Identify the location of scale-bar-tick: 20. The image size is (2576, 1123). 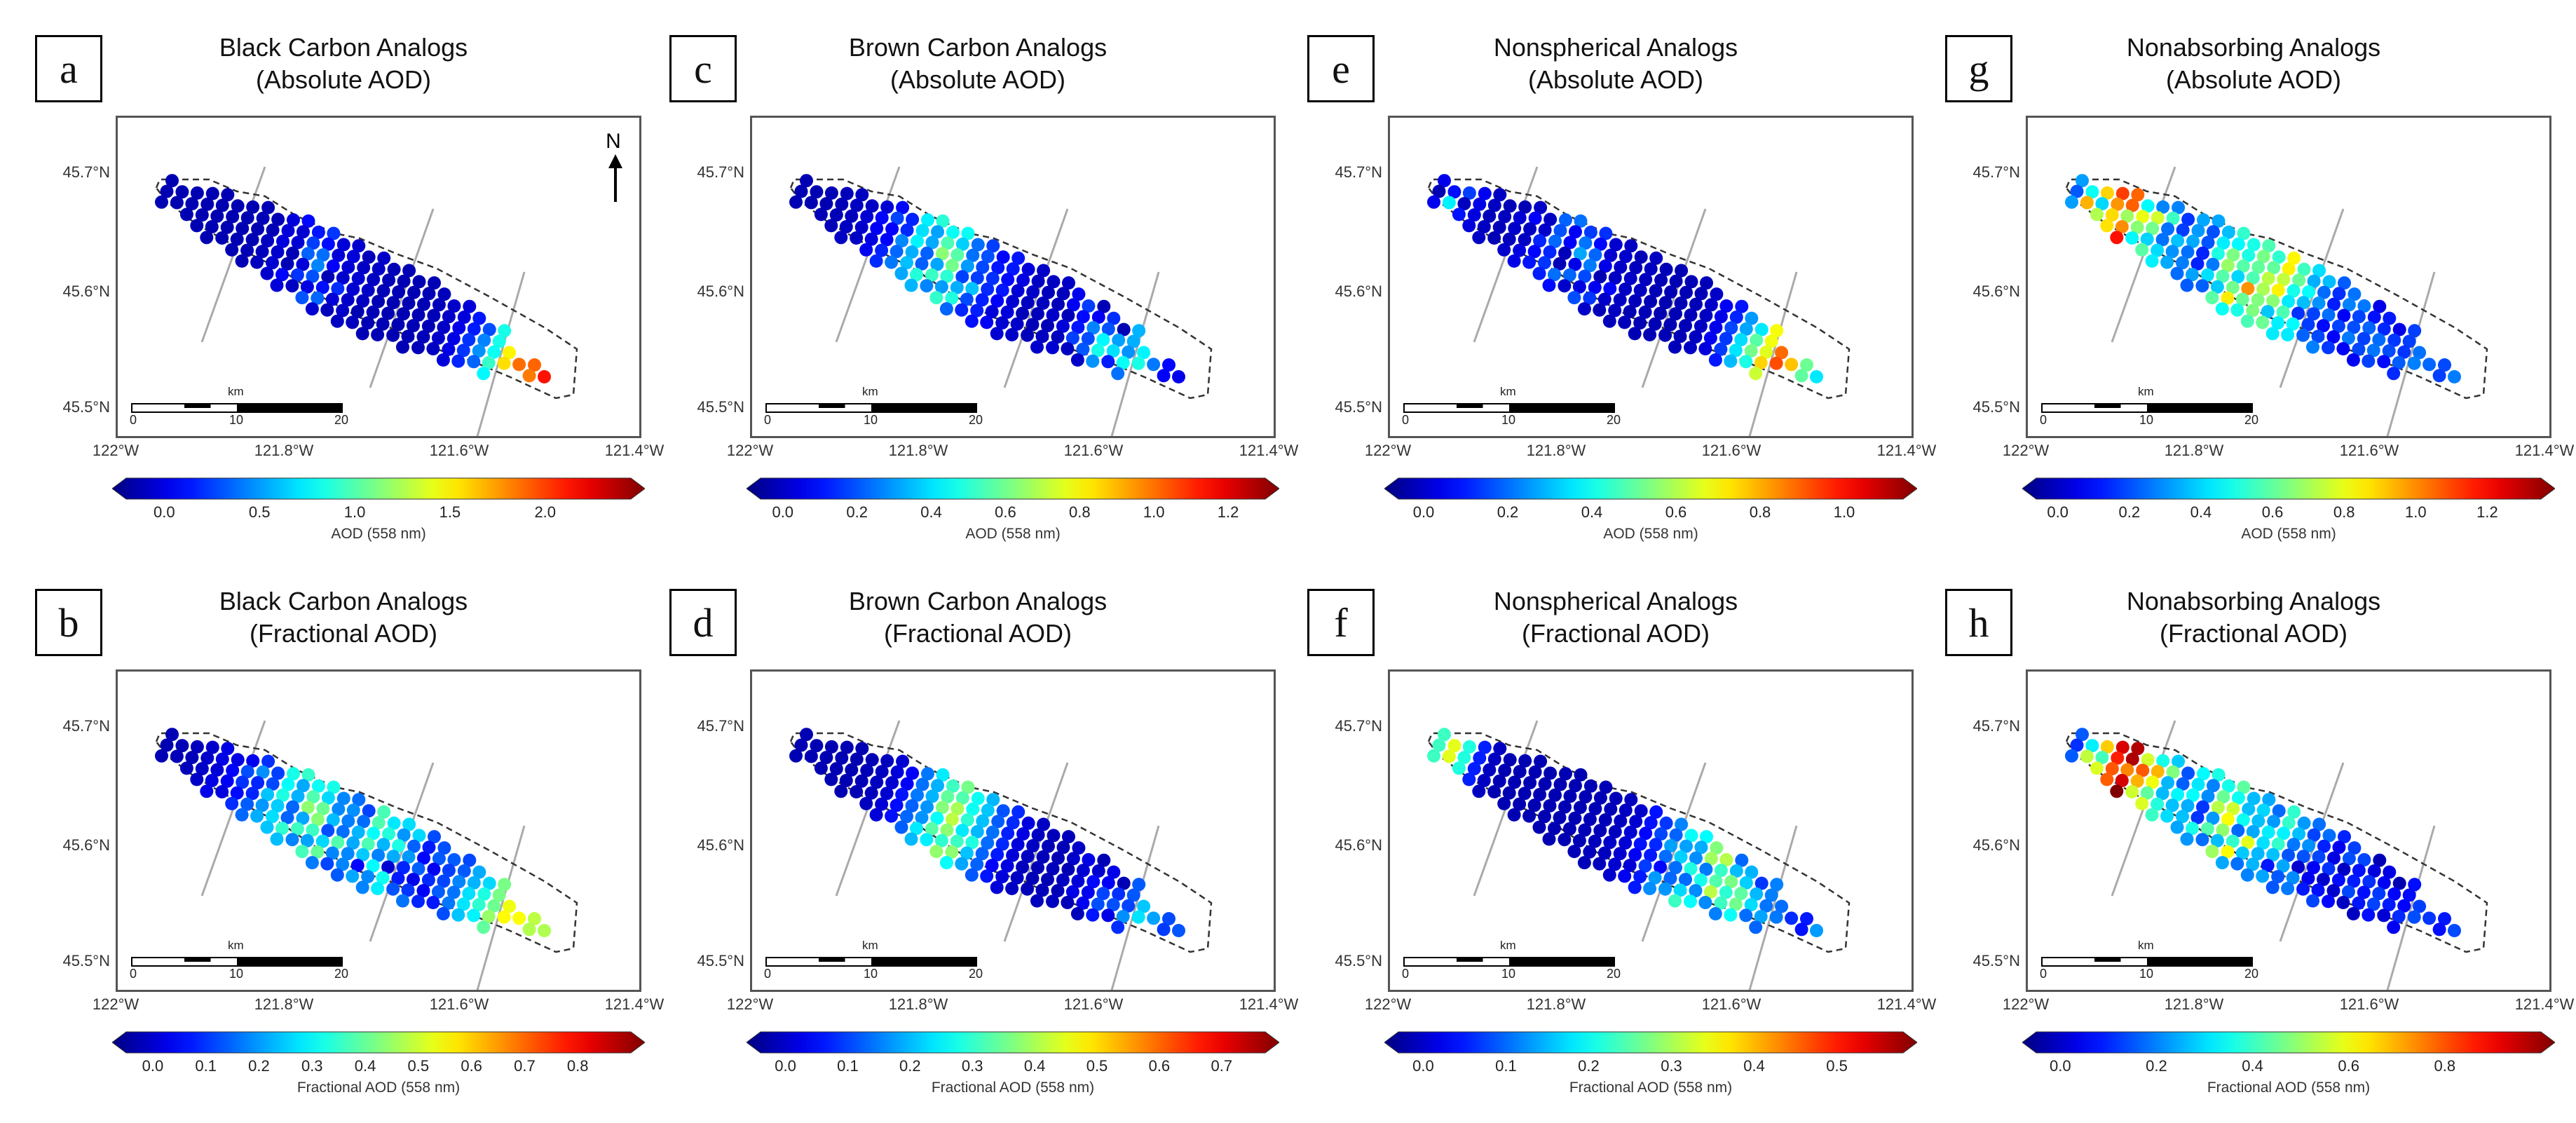
(976, 420).